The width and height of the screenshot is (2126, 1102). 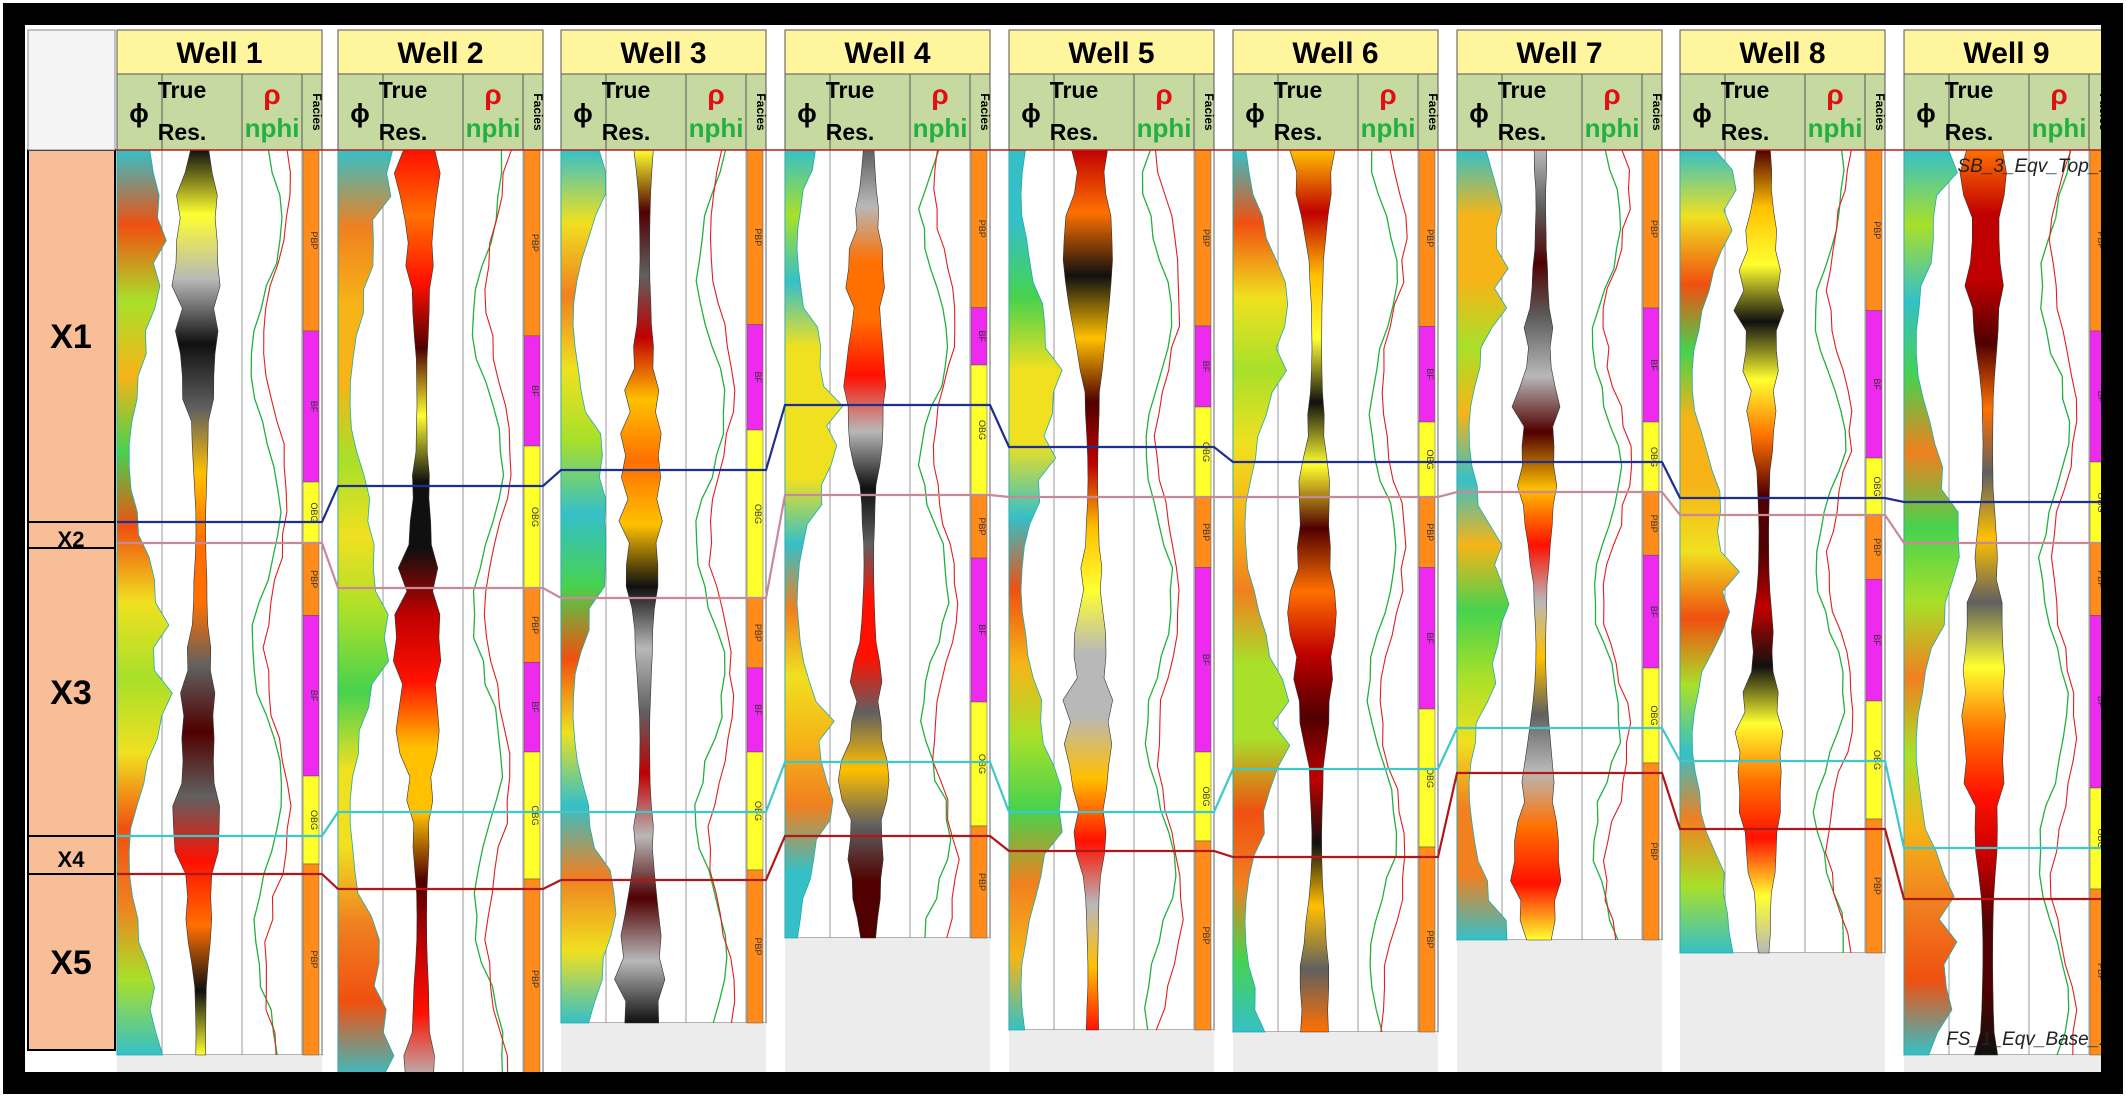 What do you see at coordinates (1111, 590) in the screenshot?
I see `well-track-body` at bounding box center [1111, 590].